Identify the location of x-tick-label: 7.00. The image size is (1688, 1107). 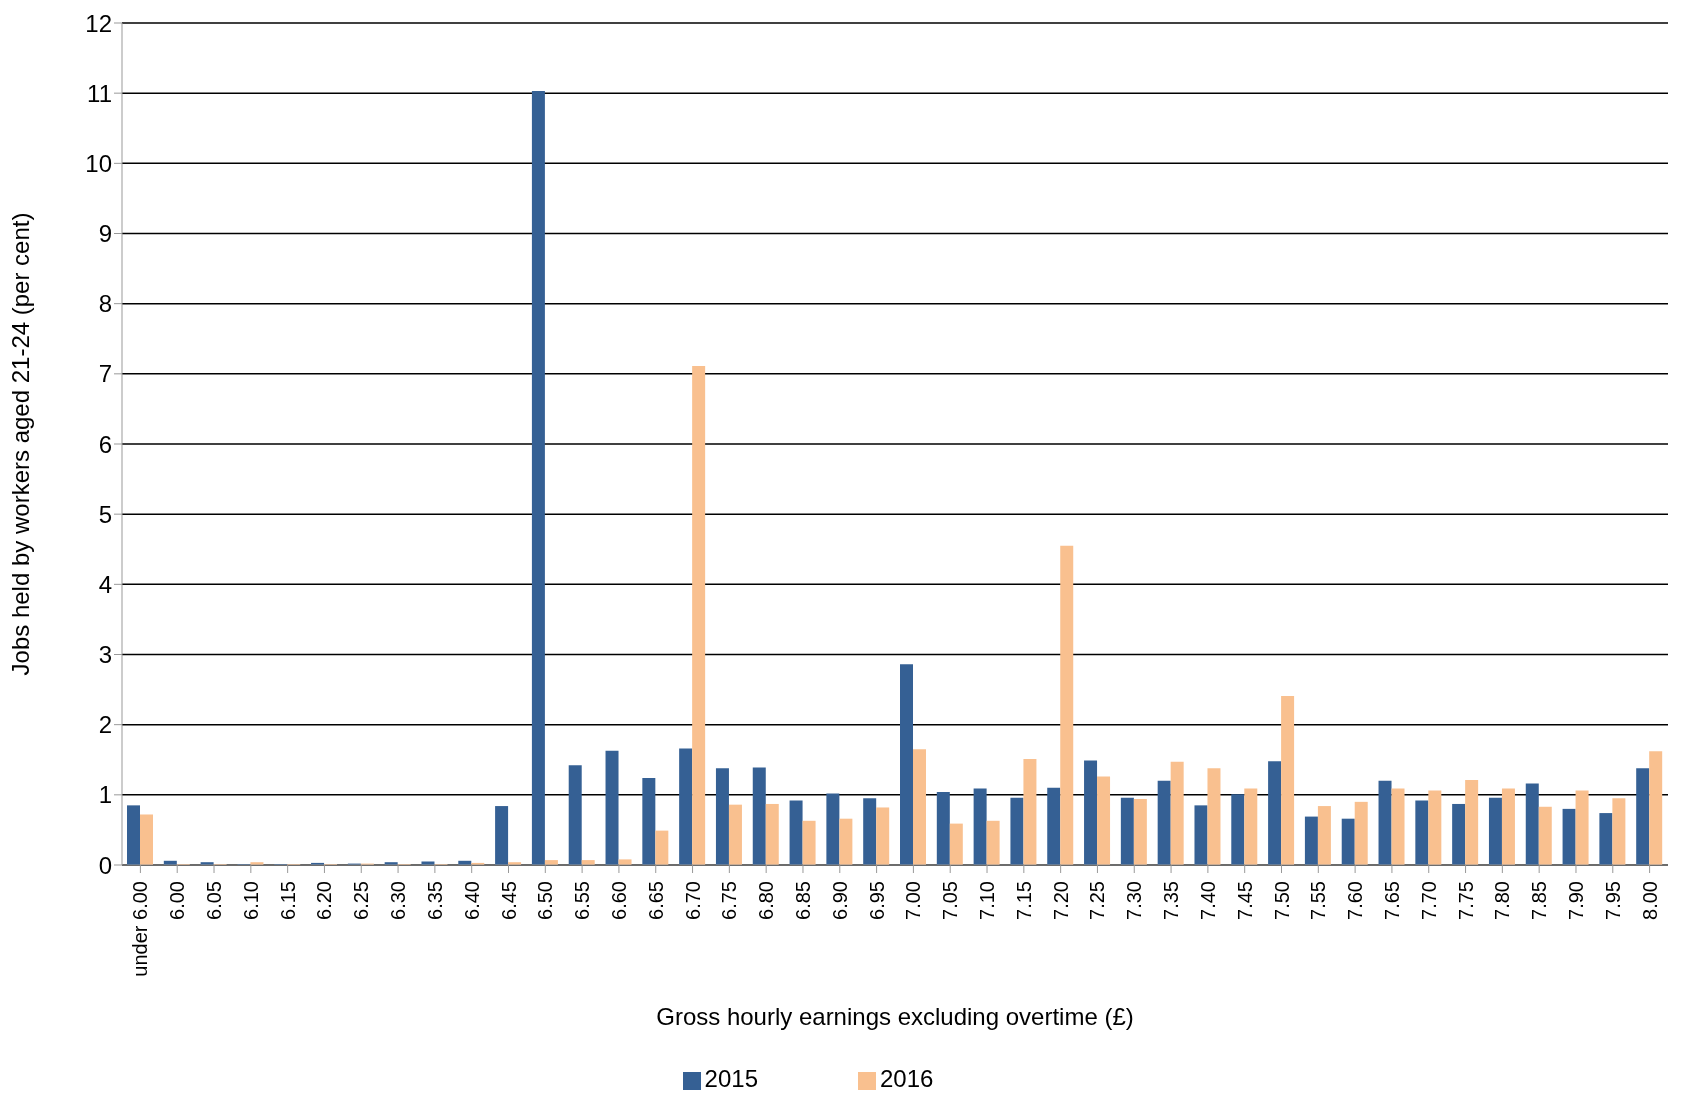
(913, 900).